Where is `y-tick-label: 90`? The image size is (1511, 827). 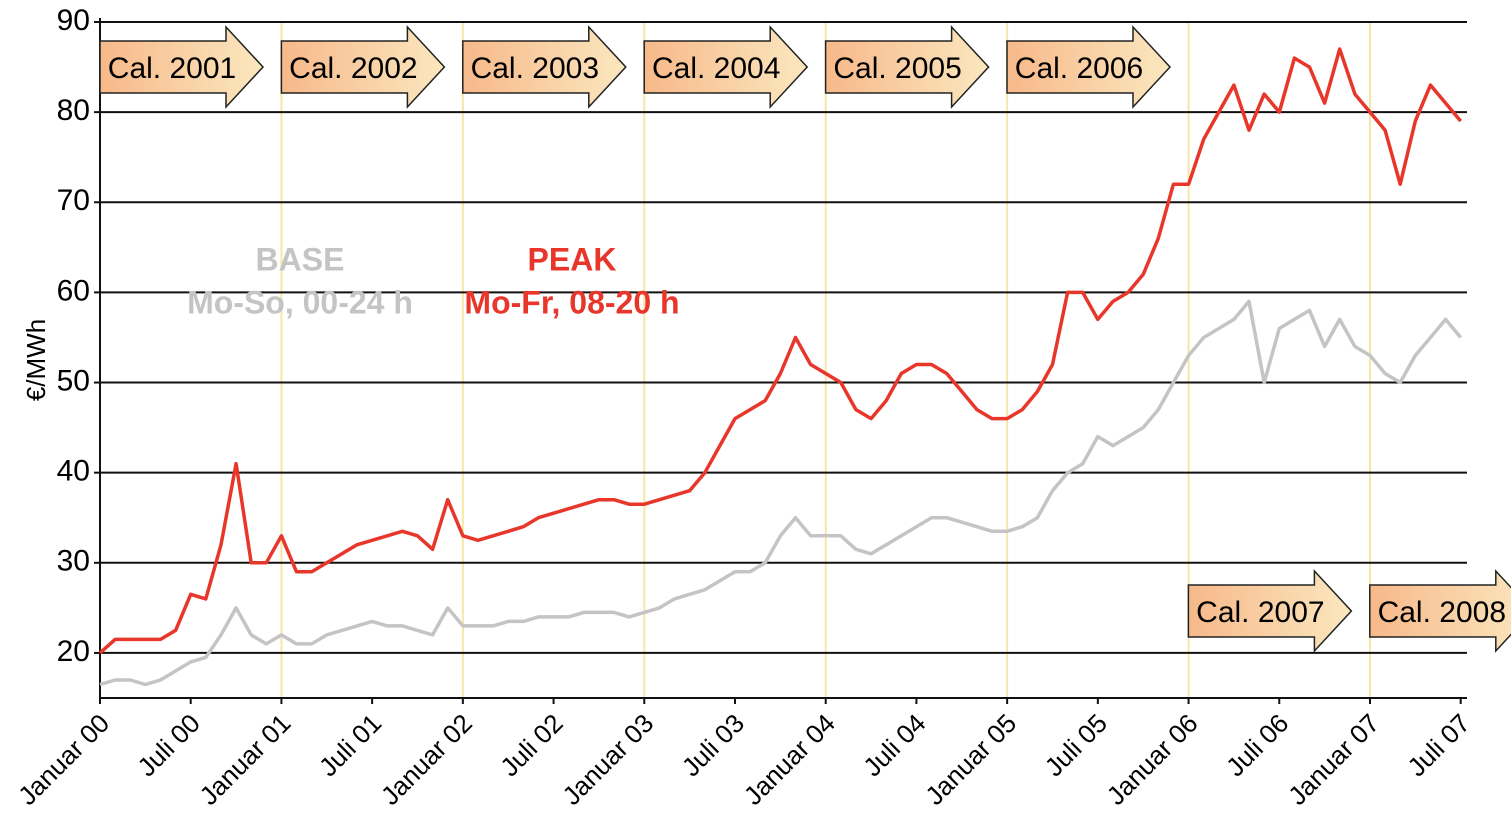
y-tick-label: 90 is located at coordinates (73, 20).